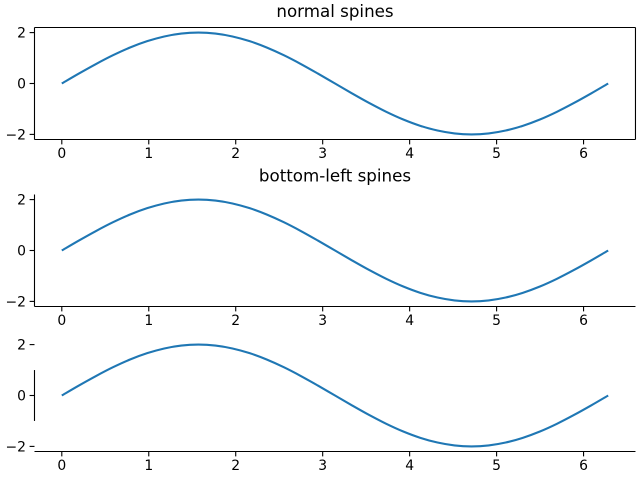  What do you see at coordinates (335, 176) in the screenshot?
I see `subplot2-title: bottom-left spines` at bounding box center [335, 176].